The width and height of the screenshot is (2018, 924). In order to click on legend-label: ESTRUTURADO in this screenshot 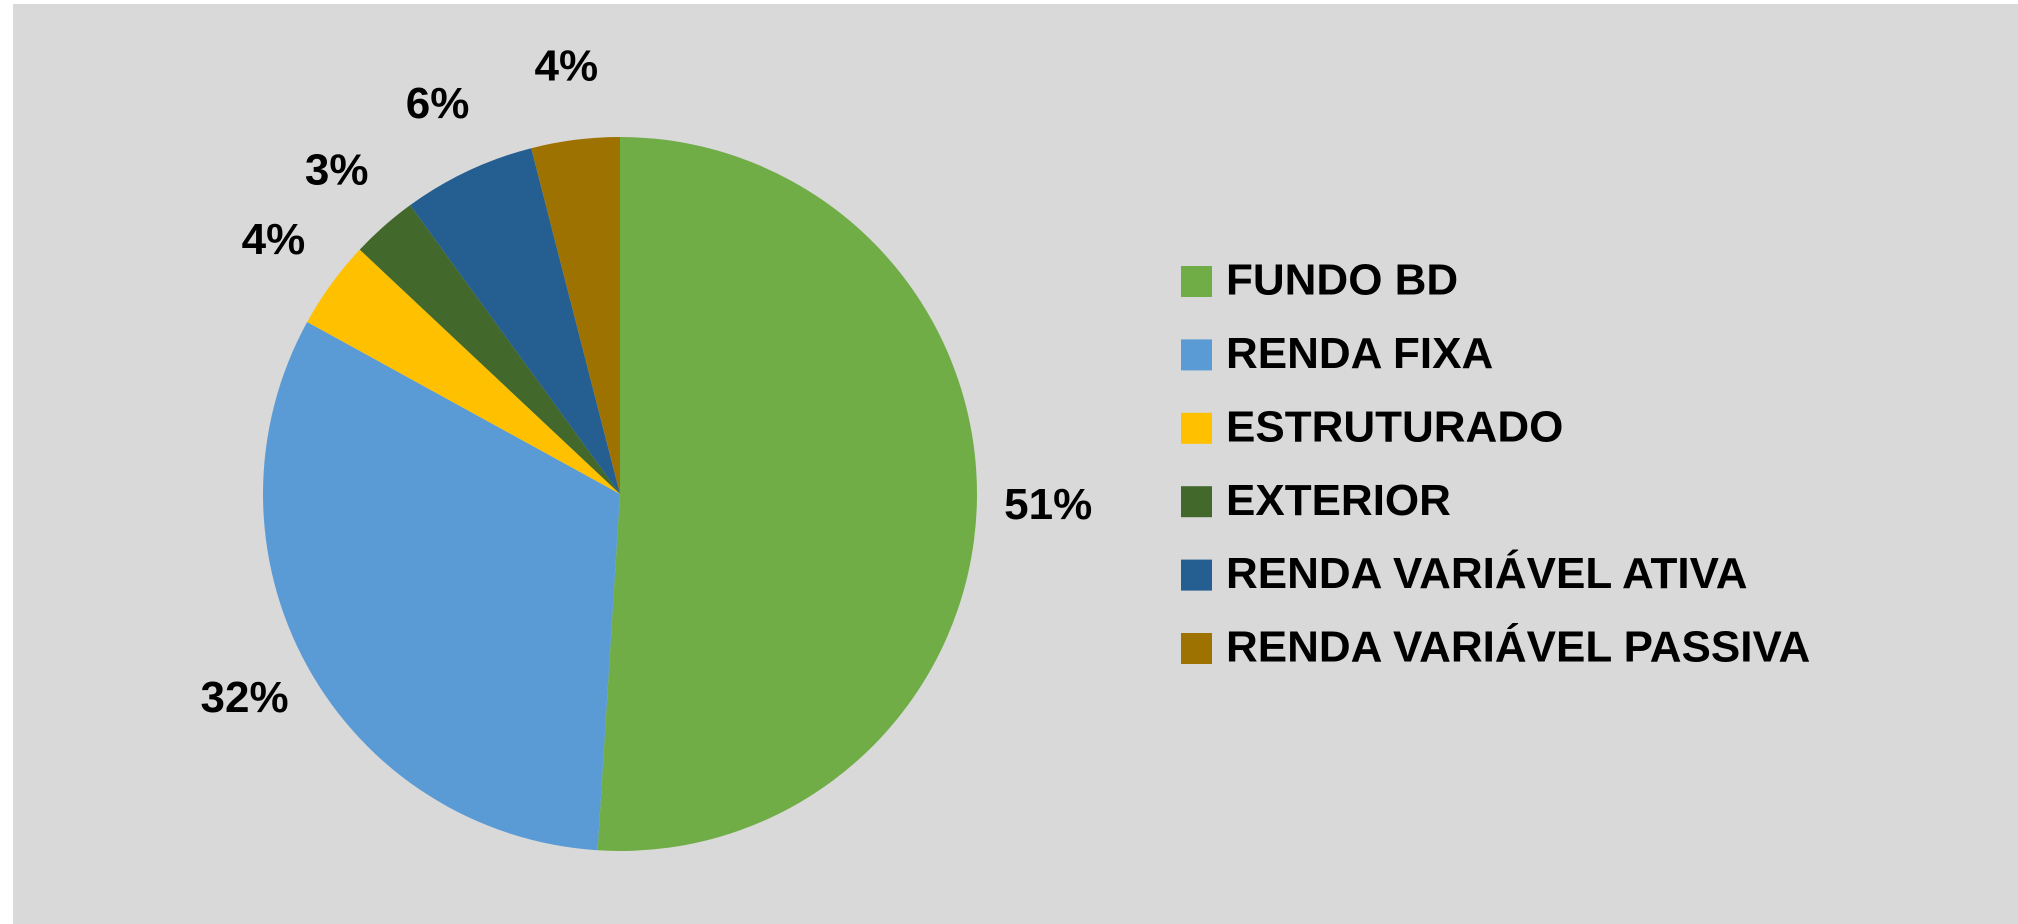, I will do `click(1394, 426)`.